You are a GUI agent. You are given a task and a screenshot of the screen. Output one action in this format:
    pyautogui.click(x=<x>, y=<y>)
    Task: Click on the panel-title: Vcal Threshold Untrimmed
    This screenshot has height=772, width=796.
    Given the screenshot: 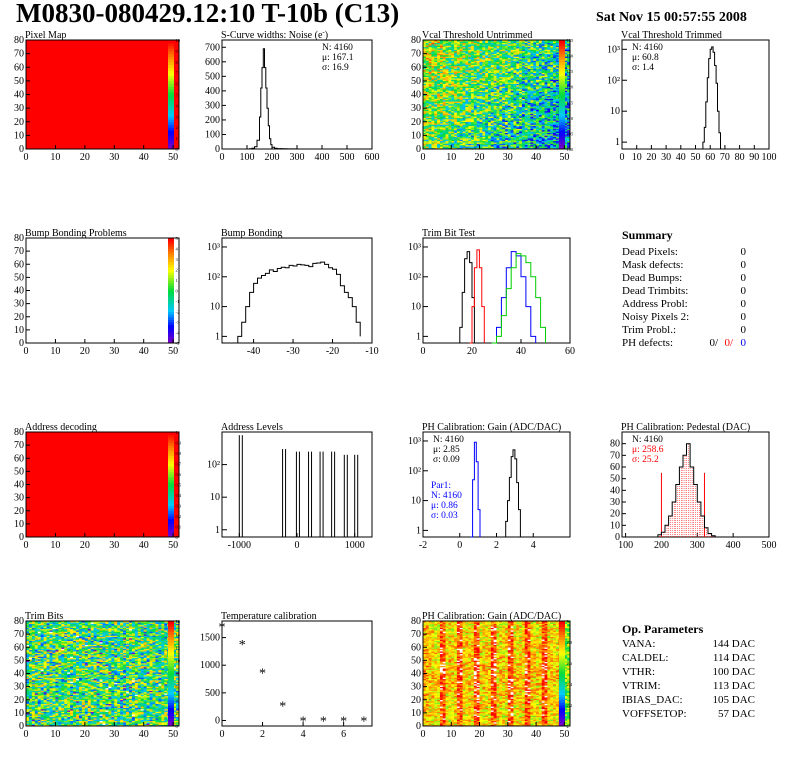 What is the action you would take?
    pyautogui.click(x=477, y=35)
    